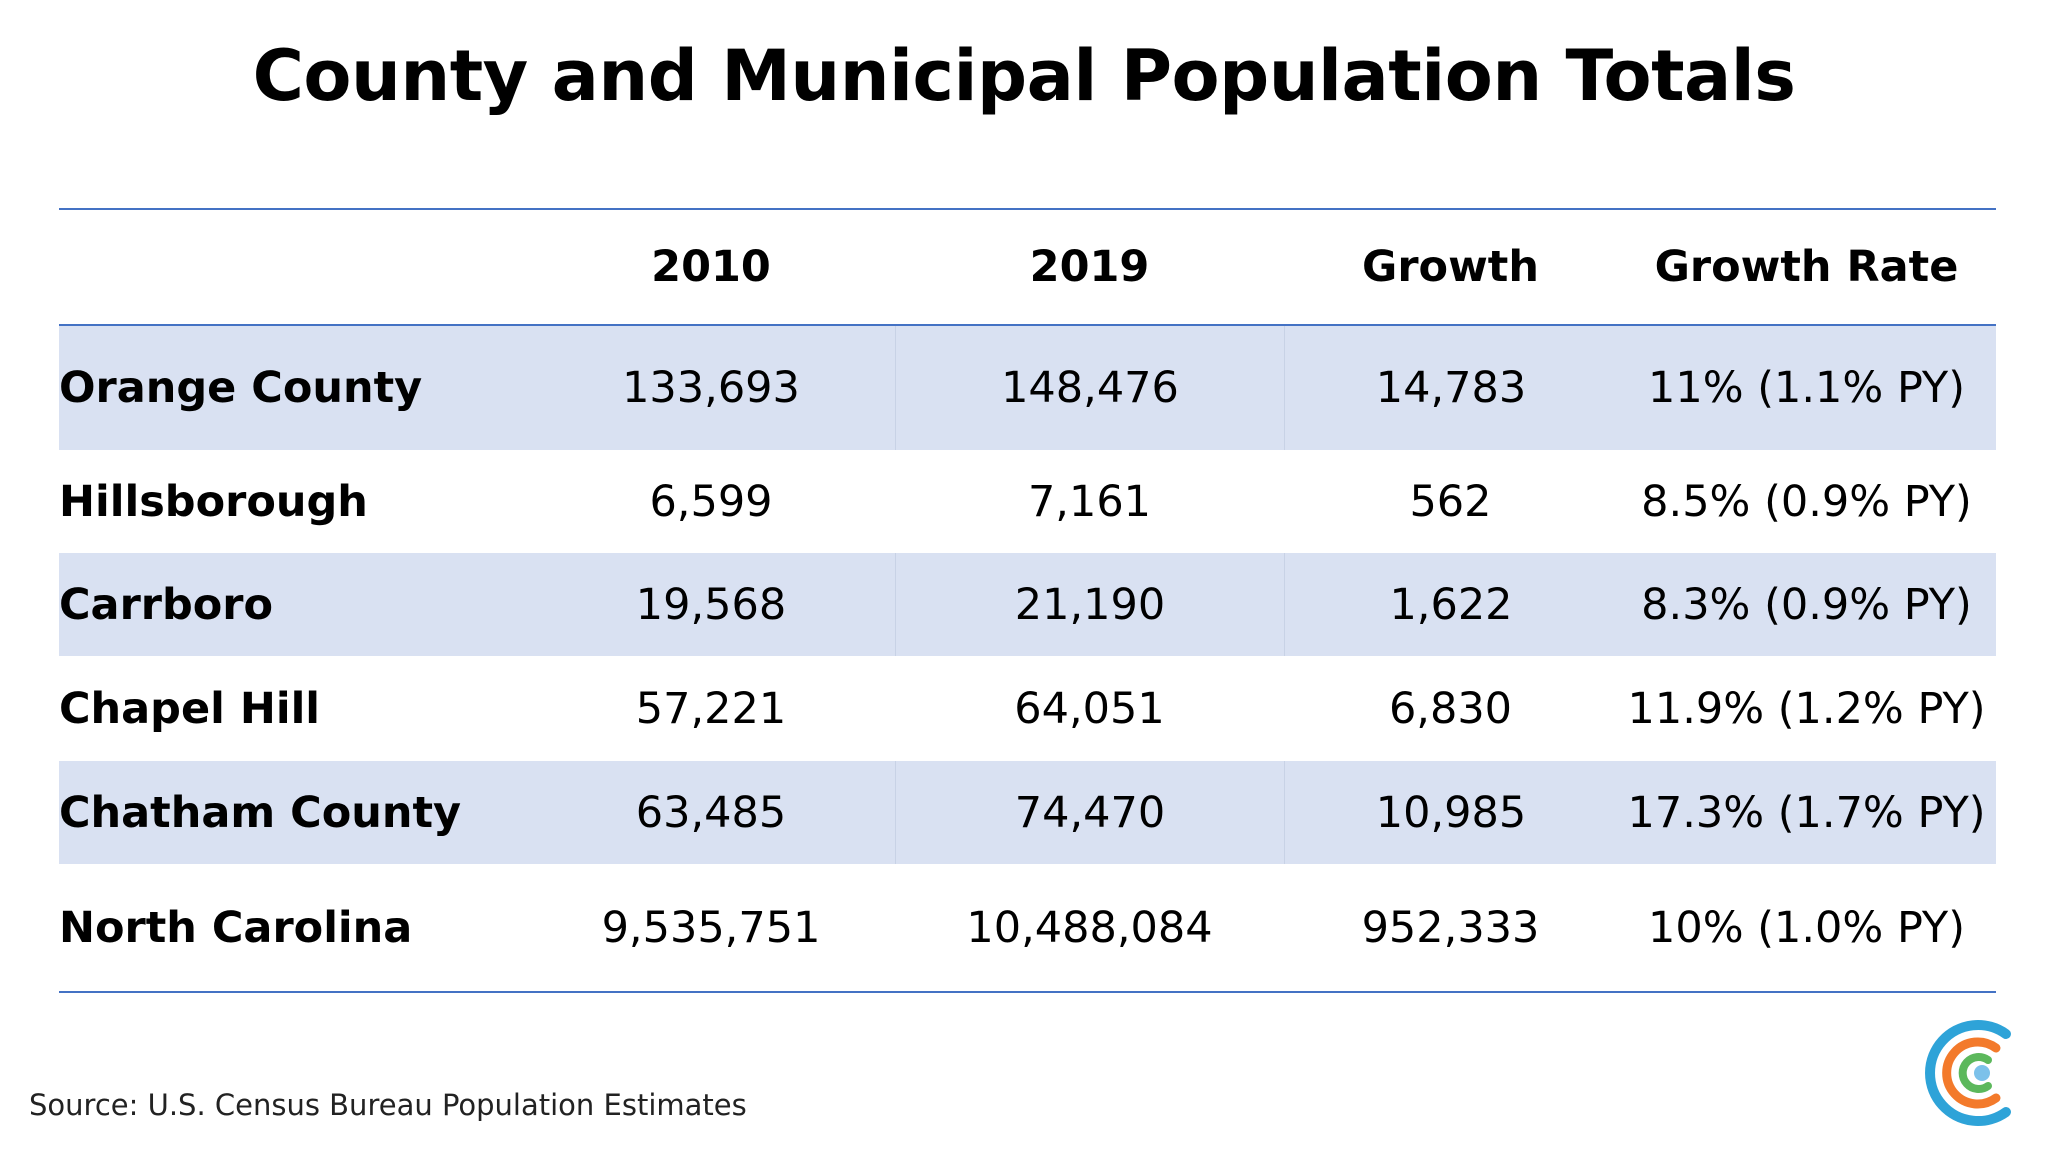  I want to click on header-2010: 2010, so click(711, 267).